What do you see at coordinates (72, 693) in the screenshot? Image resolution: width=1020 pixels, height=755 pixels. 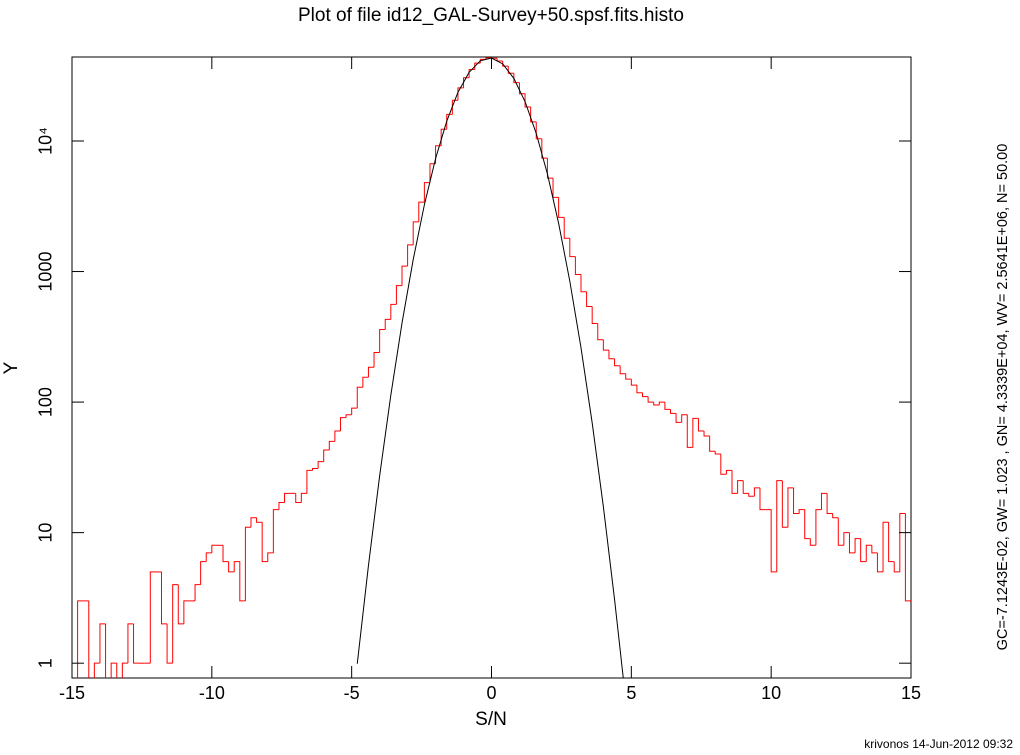 I see `x-tick-label: -15` at bounding box center [72, 693].